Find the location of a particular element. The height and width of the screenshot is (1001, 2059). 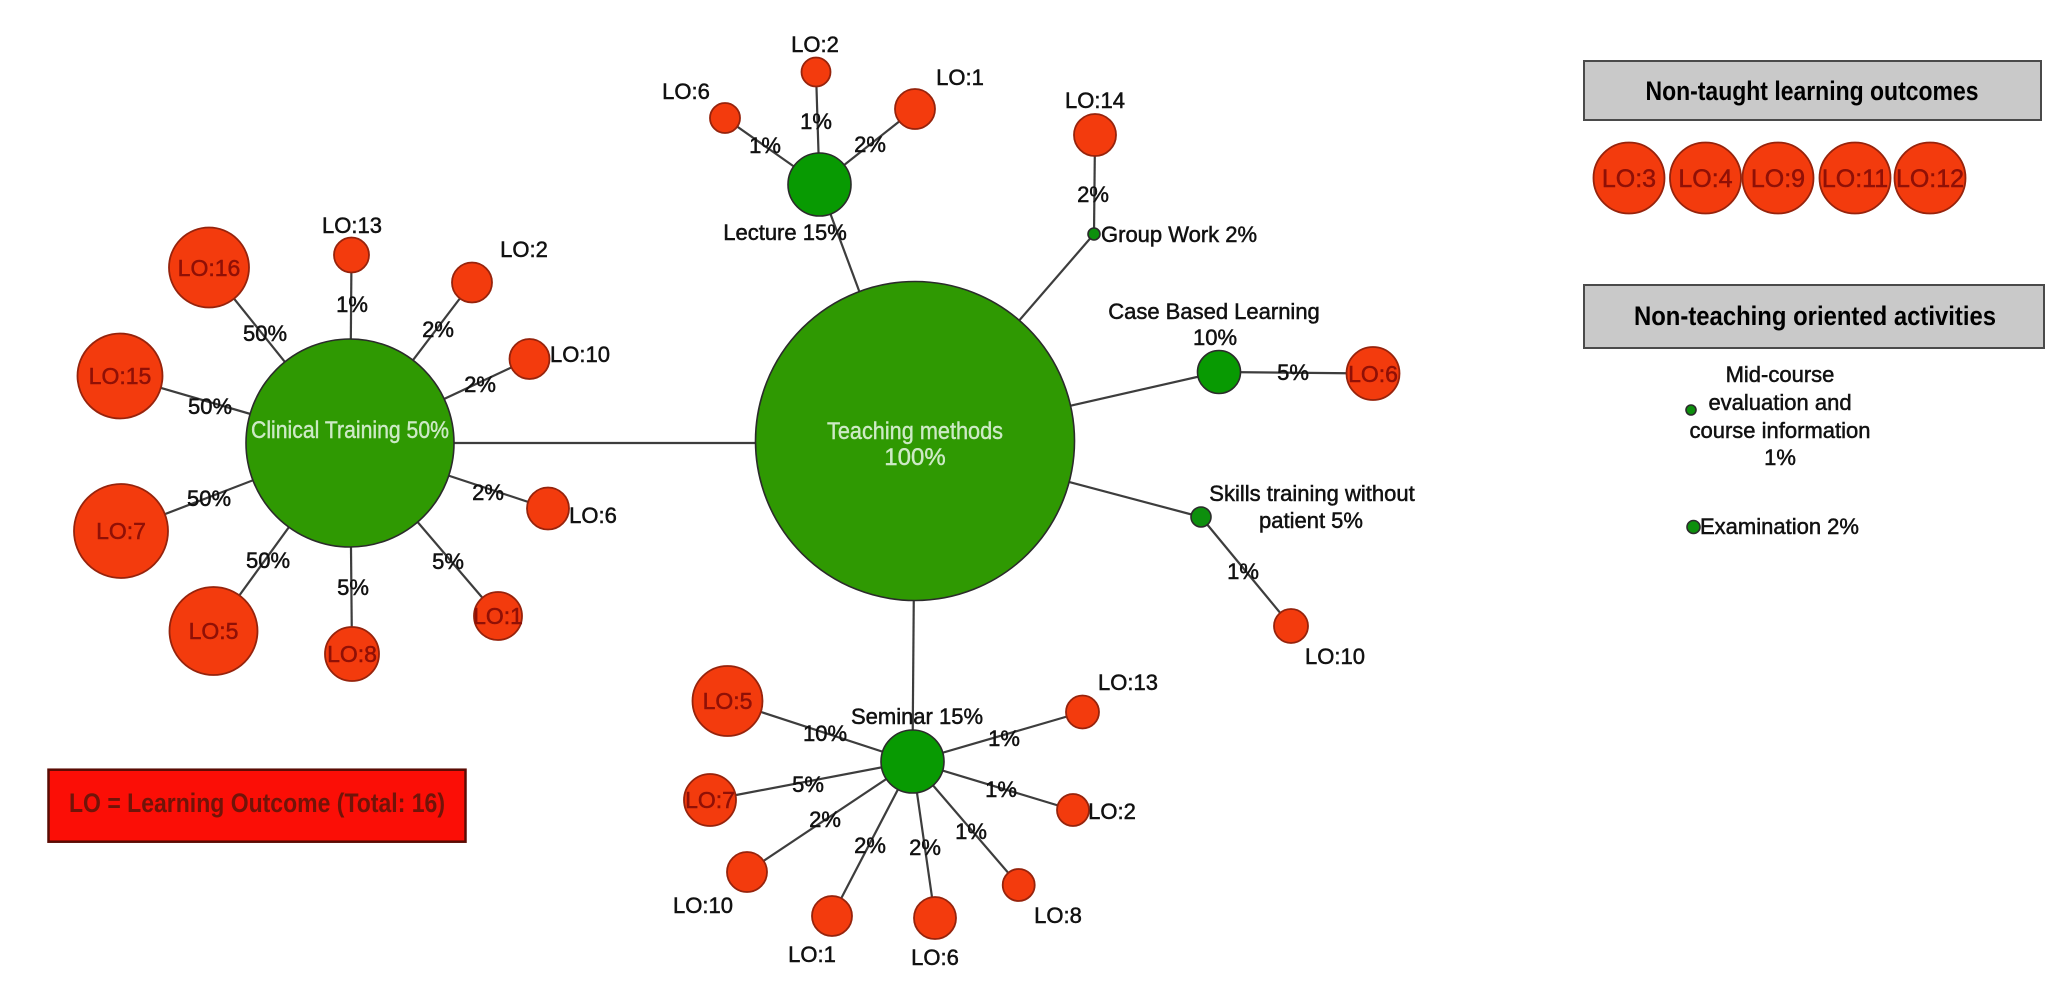

svg-text: LO:9 is located at coordinates (1778, 179).